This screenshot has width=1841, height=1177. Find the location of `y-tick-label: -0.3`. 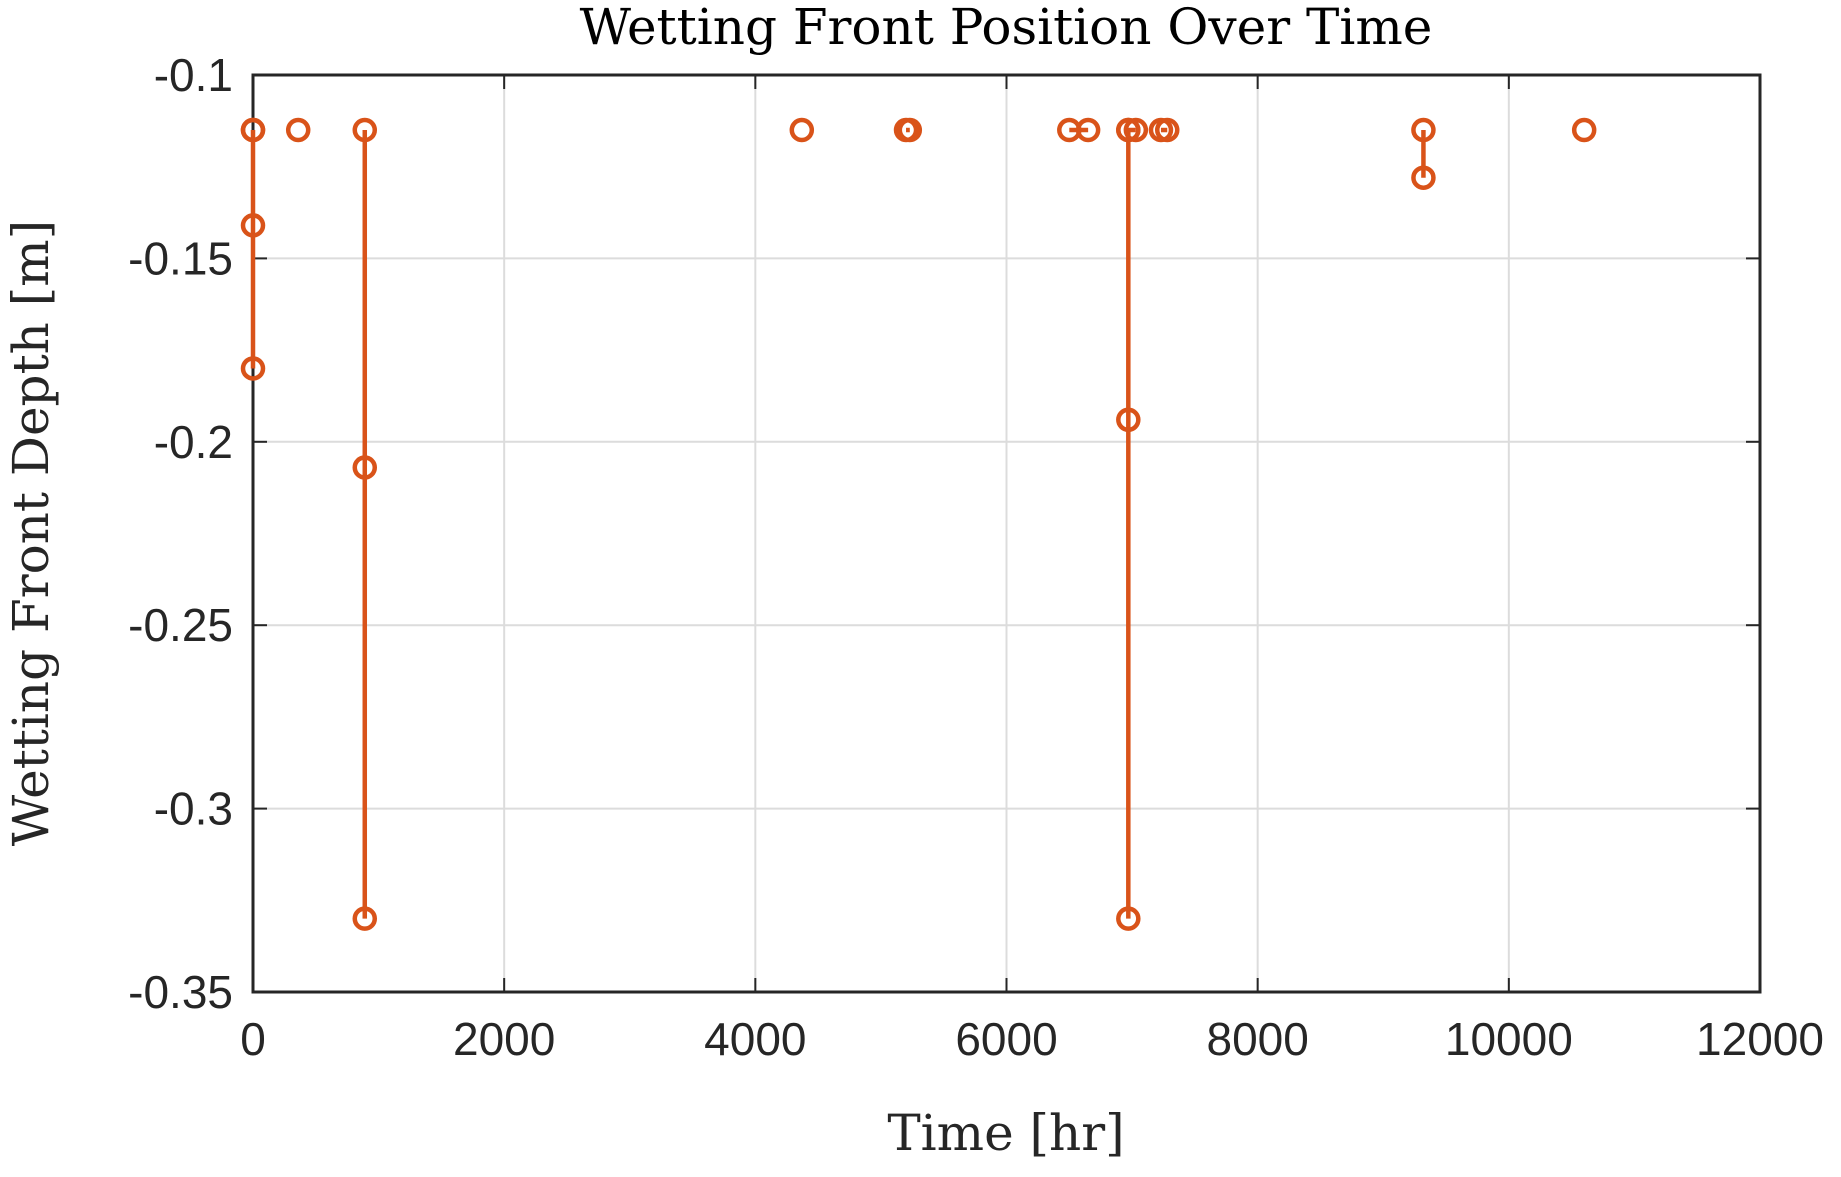

y-tick-label: -0.3 is located at coordinates (193, 809).